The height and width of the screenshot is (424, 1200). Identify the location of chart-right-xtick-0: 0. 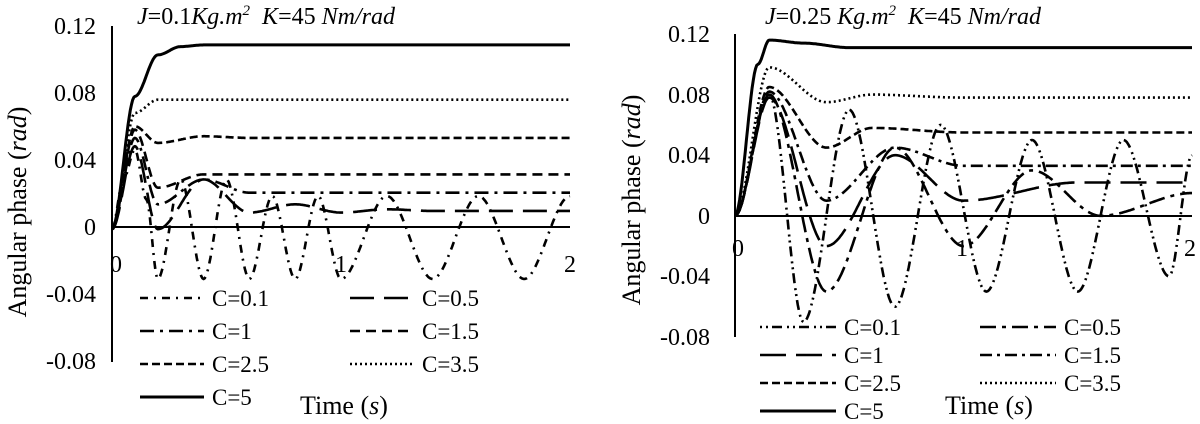
(738, 249).